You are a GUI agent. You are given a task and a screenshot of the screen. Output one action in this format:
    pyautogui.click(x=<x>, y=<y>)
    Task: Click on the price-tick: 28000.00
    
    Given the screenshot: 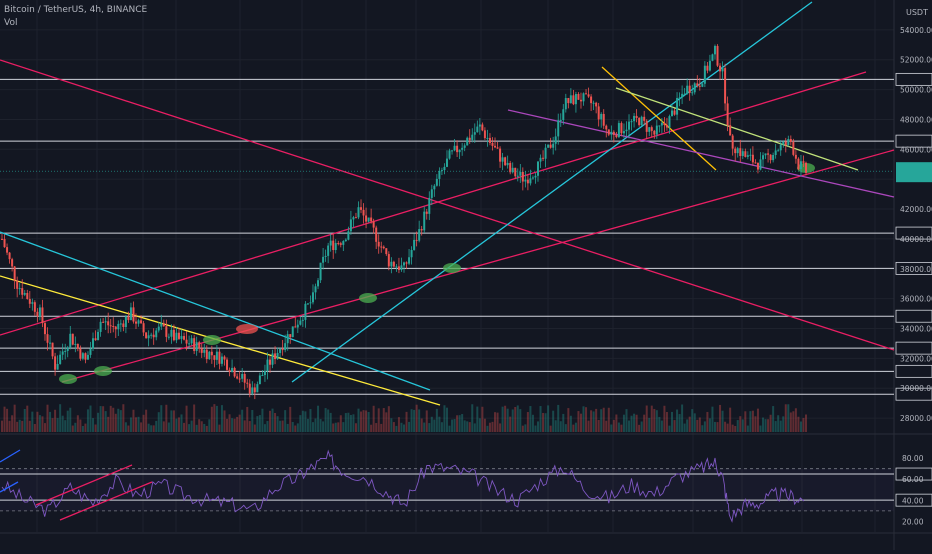 What is the action you would take?
    pyautogui.click(x=916, y=418)
    